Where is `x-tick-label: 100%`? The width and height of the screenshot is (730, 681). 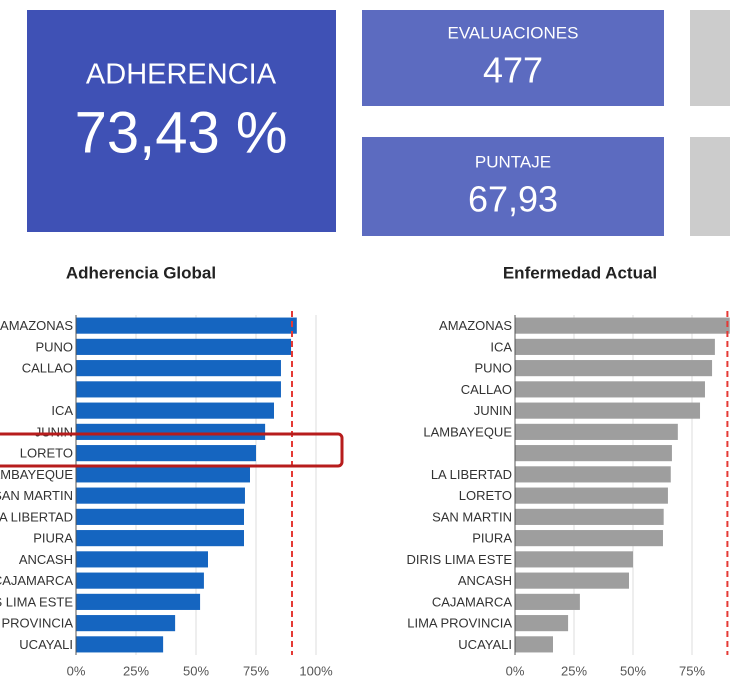
x-tick-label: 100% is located at coordinates (316, 670).